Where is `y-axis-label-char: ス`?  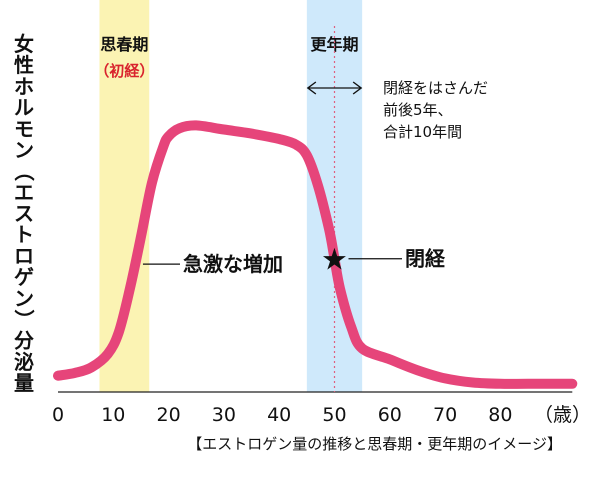
y-axis-label-char: ス is located at coordinates (24, 214).